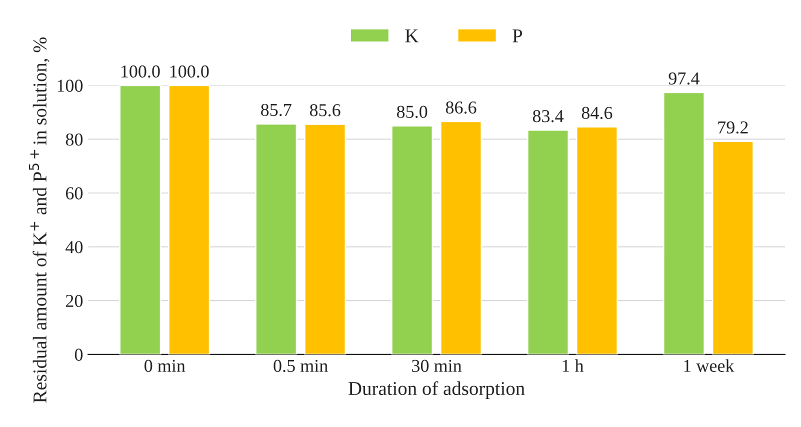 This screenshot has height=427, width=801. What do you see at coordinates (74, 139) in the screenshot?
I see `y-tick-label: 80` at bounding box center [74, 139].